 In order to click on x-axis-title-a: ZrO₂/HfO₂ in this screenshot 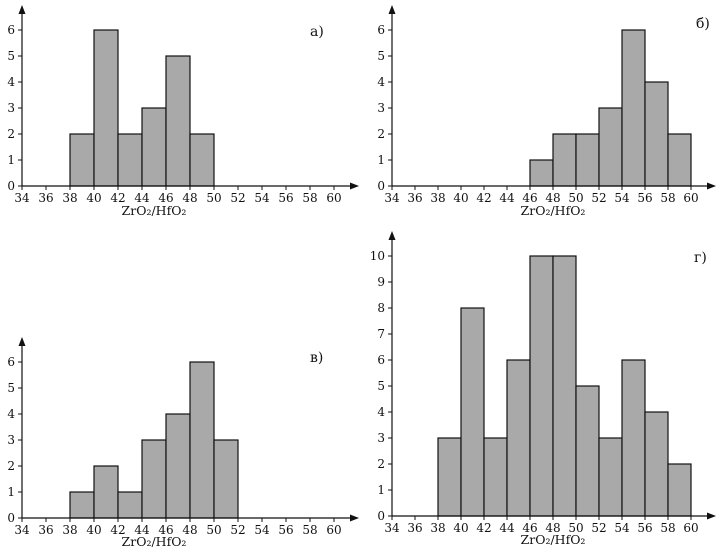, I will do `click(154, 210)`.